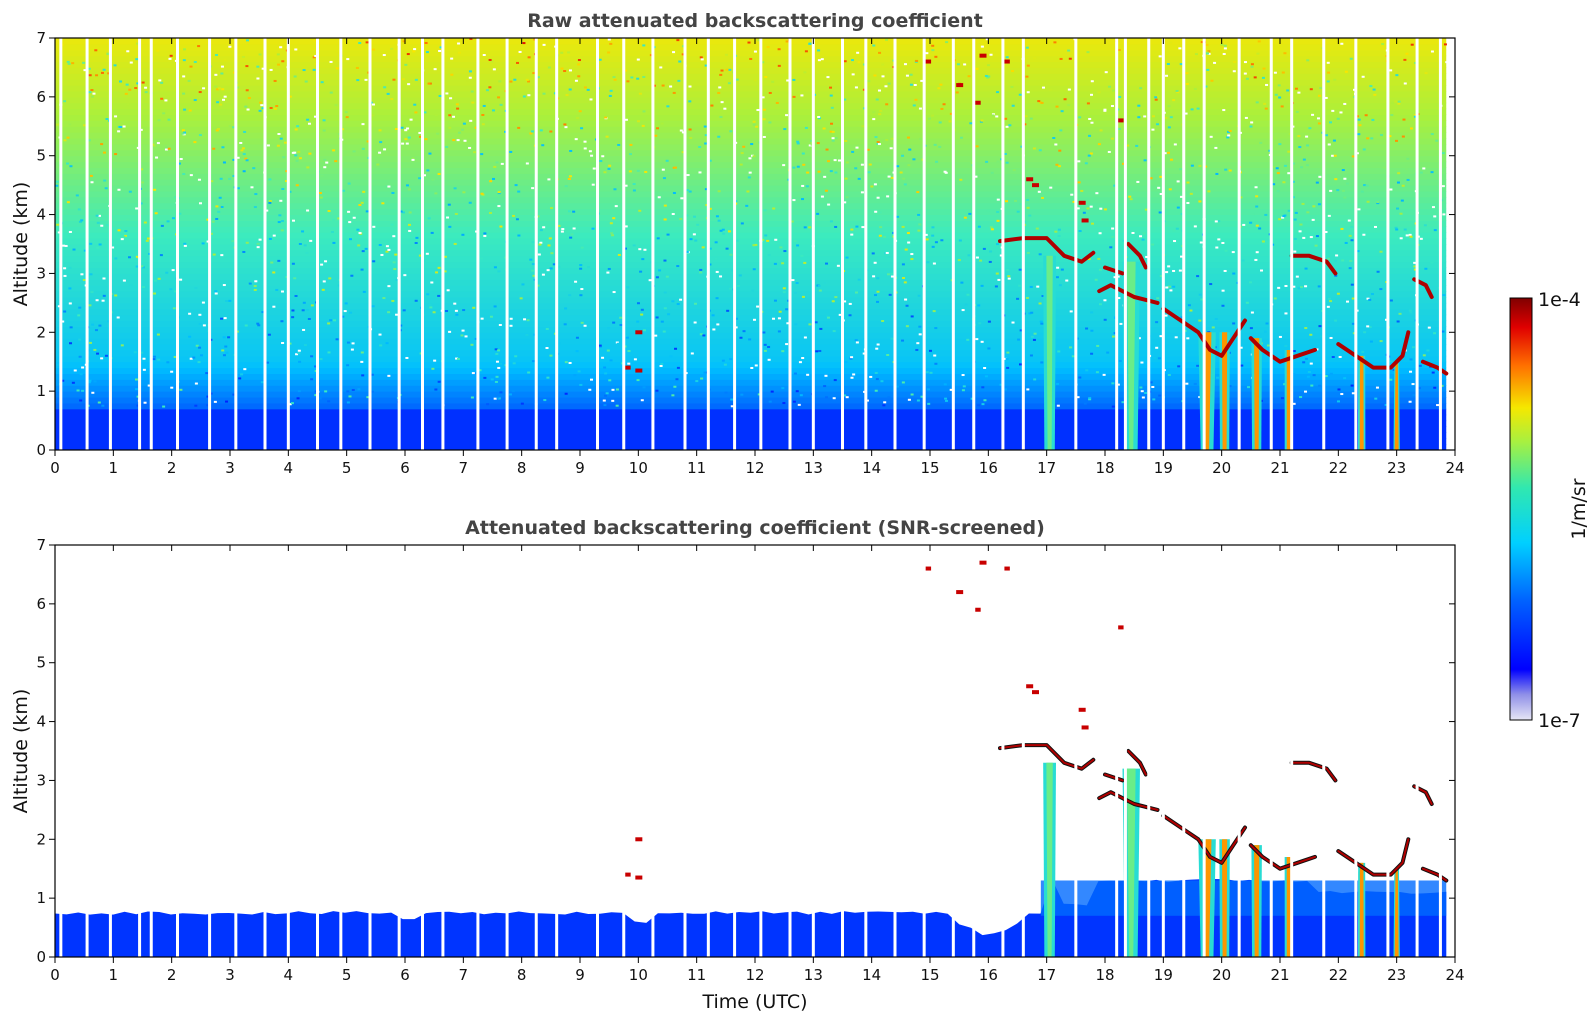 The width and height of the screenshot is (1595, 1020). I want to click on x-tick-label: 9, so click(580, 468).